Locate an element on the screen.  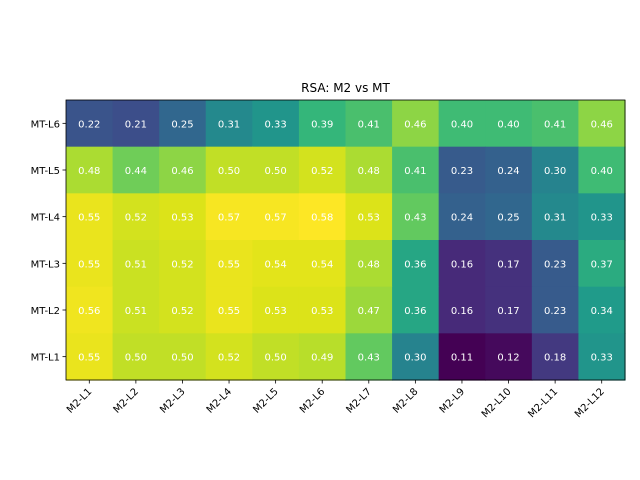
x-tick-label: M2-L4 is located at coordinates (219, 400).